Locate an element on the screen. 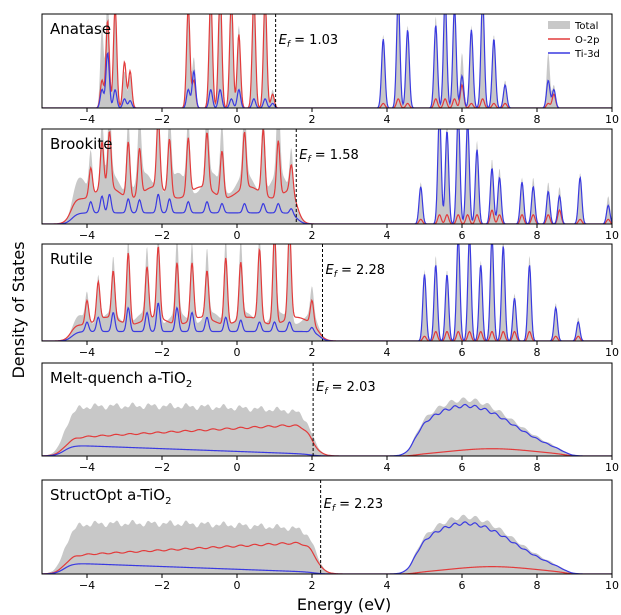 The image size is (621, 615). panel-title: Brookite is located at coordinates (81, 144).